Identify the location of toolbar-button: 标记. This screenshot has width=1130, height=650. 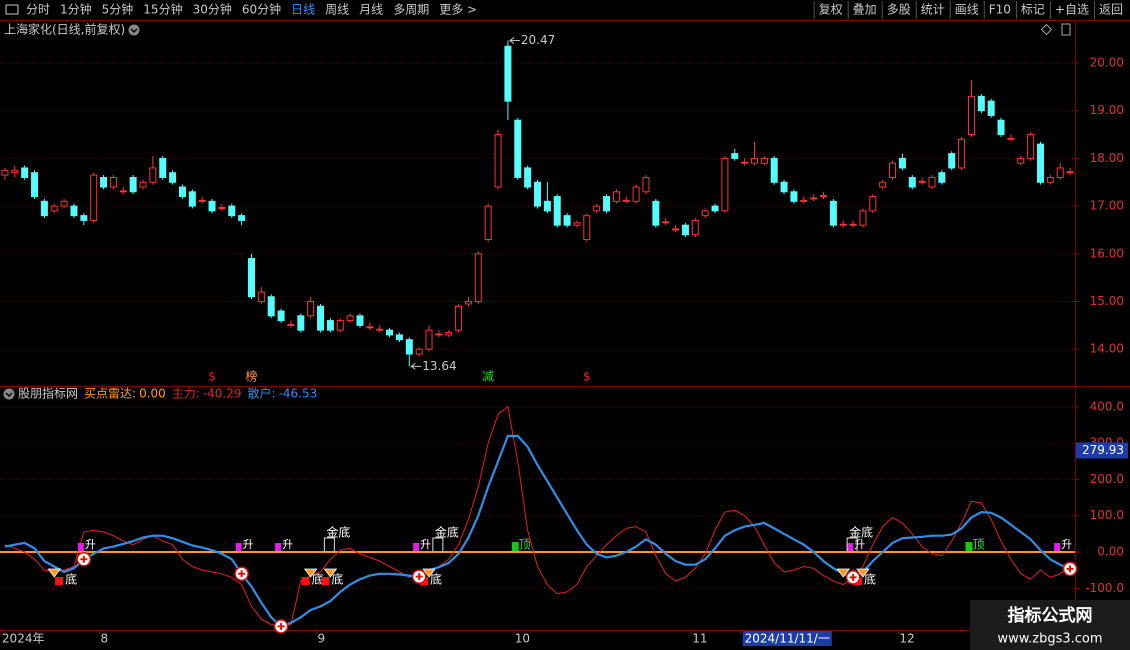
(1033, 10).